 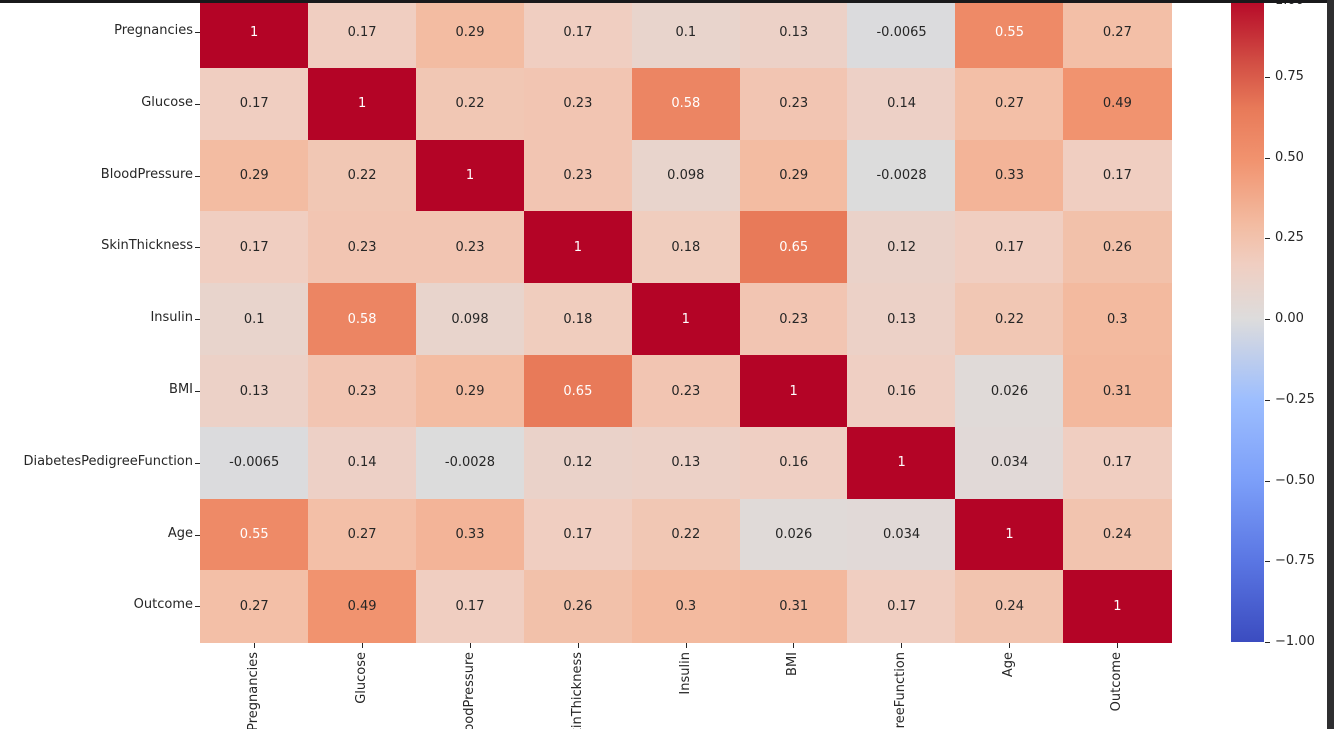 I want to click on heatmap-cell: 0.65, so click(x=578, y=391).